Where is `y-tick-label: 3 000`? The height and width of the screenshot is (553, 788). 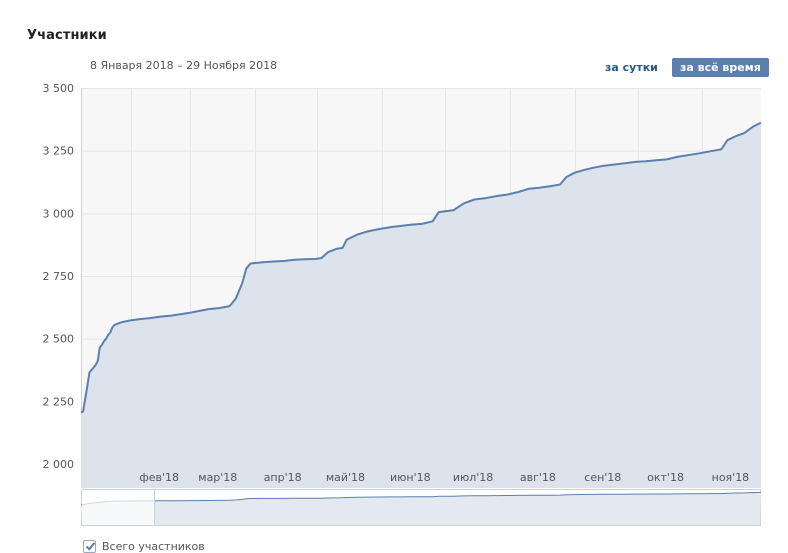 y-tick-label: 3 000 is located at coordinates (59, 213).